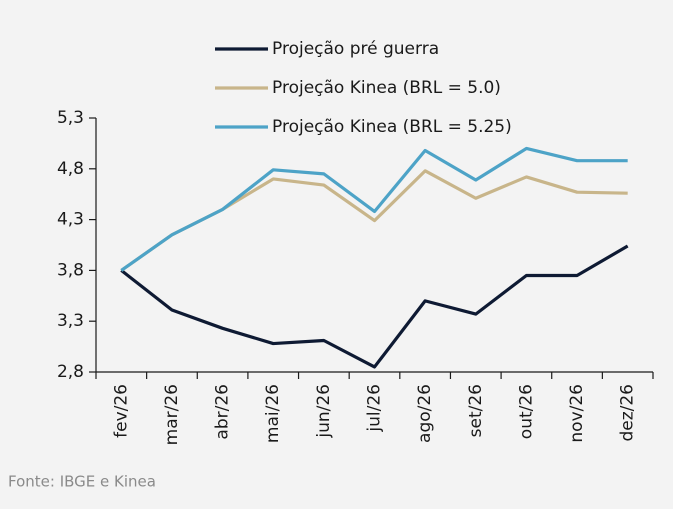 The height and width of the screenshot is (509, 673). I want to click on x-tick-label: mai/26, so click(273, 413).